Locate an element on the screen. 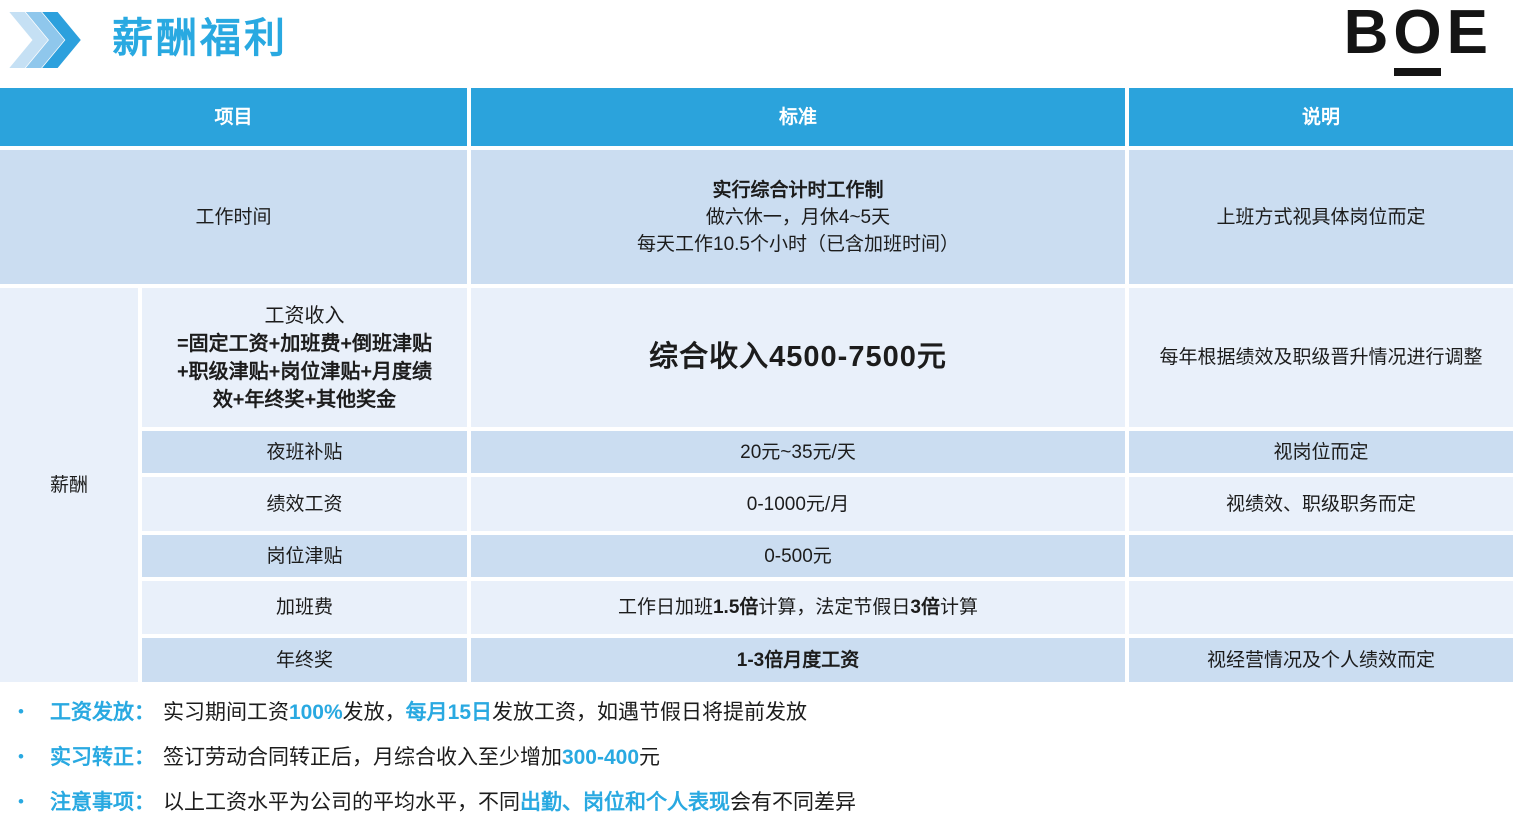 Image resolution: width=1513 pixels, height=833 pixels. cell-post-allowance-standard: 0-500元 is located at coordinates (798, 556).